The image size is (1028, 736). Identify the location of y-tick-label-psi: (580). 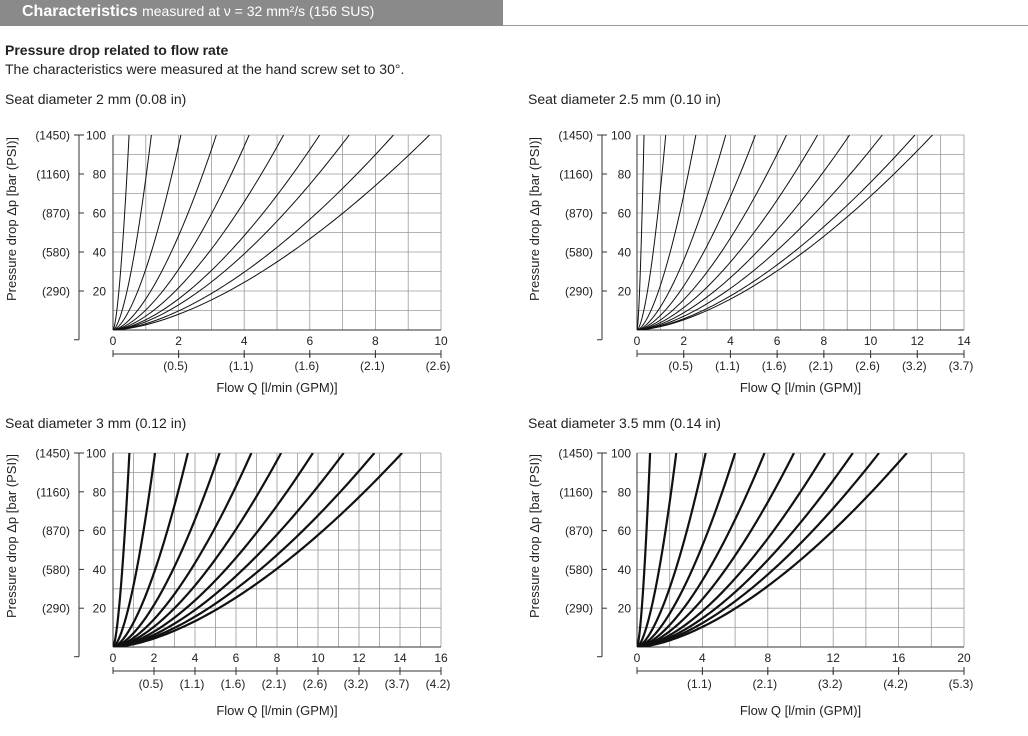
(56, 253).